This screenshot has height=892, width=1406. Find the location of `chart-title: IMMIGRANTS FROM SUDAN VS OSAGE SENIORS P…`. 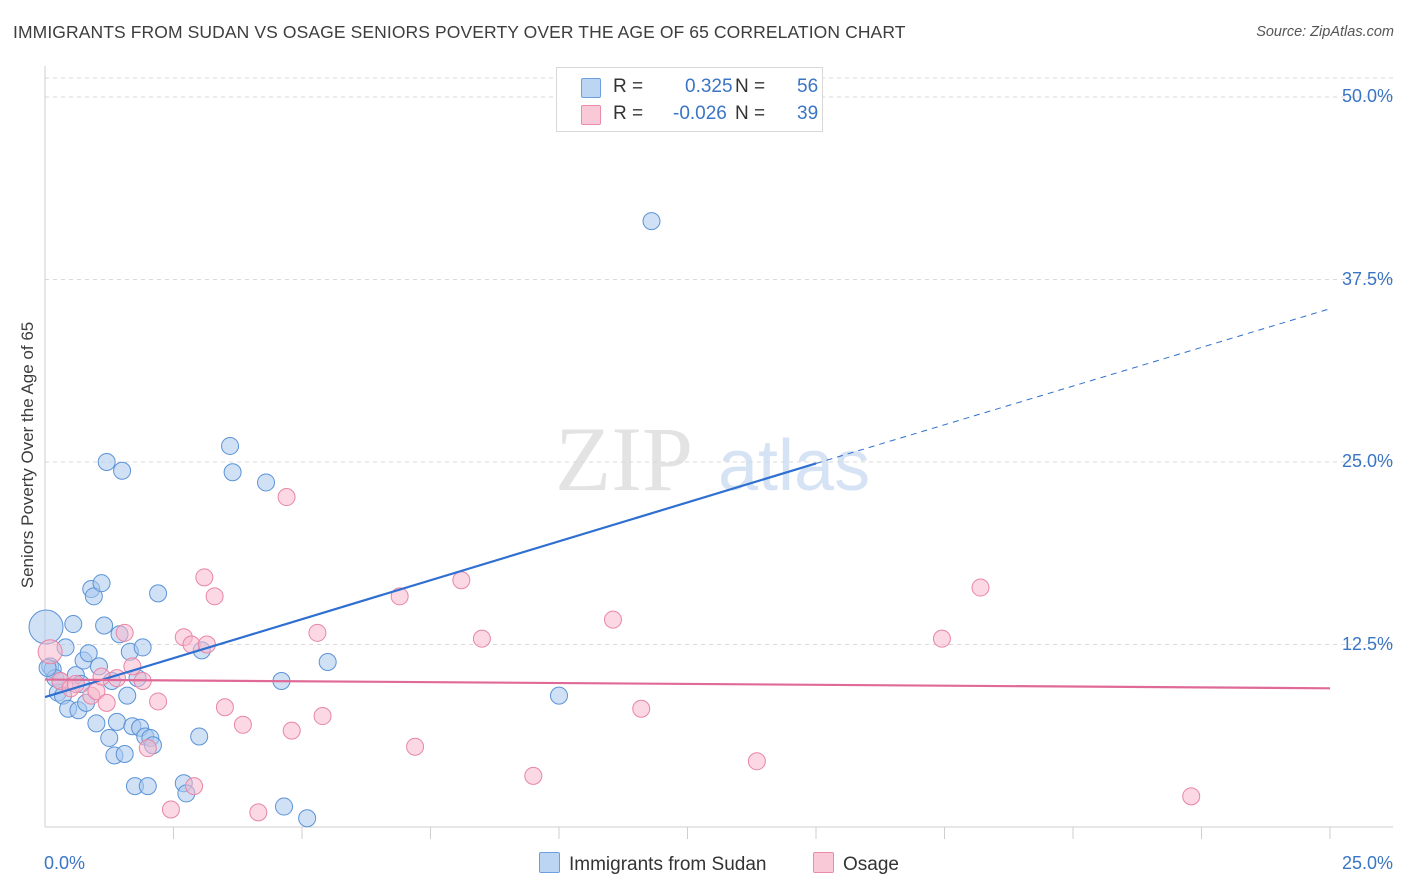

chart-title: IMMIGRANTS FROM SUDAN VS OSAGE SENIORS P… is located at coordinates (459, 32).